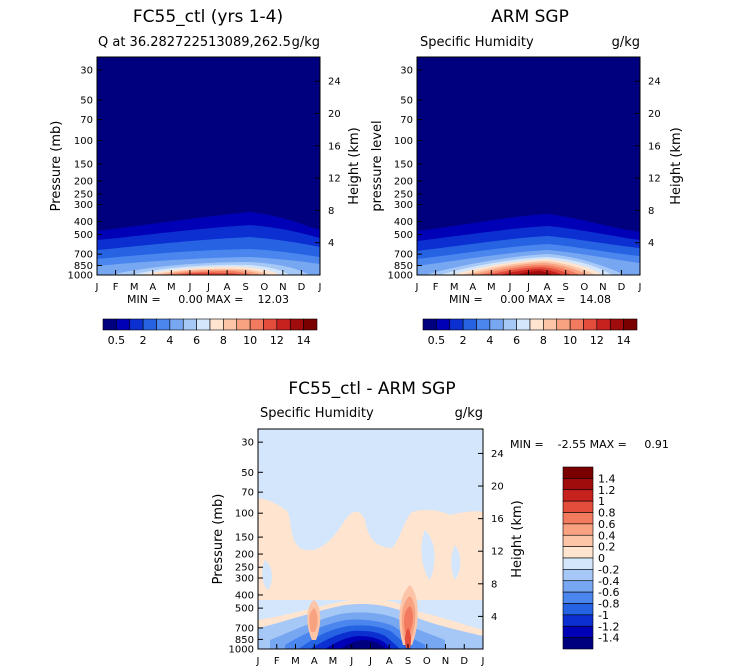  I want to click on colorbar-label: 10, so click(570, 340).